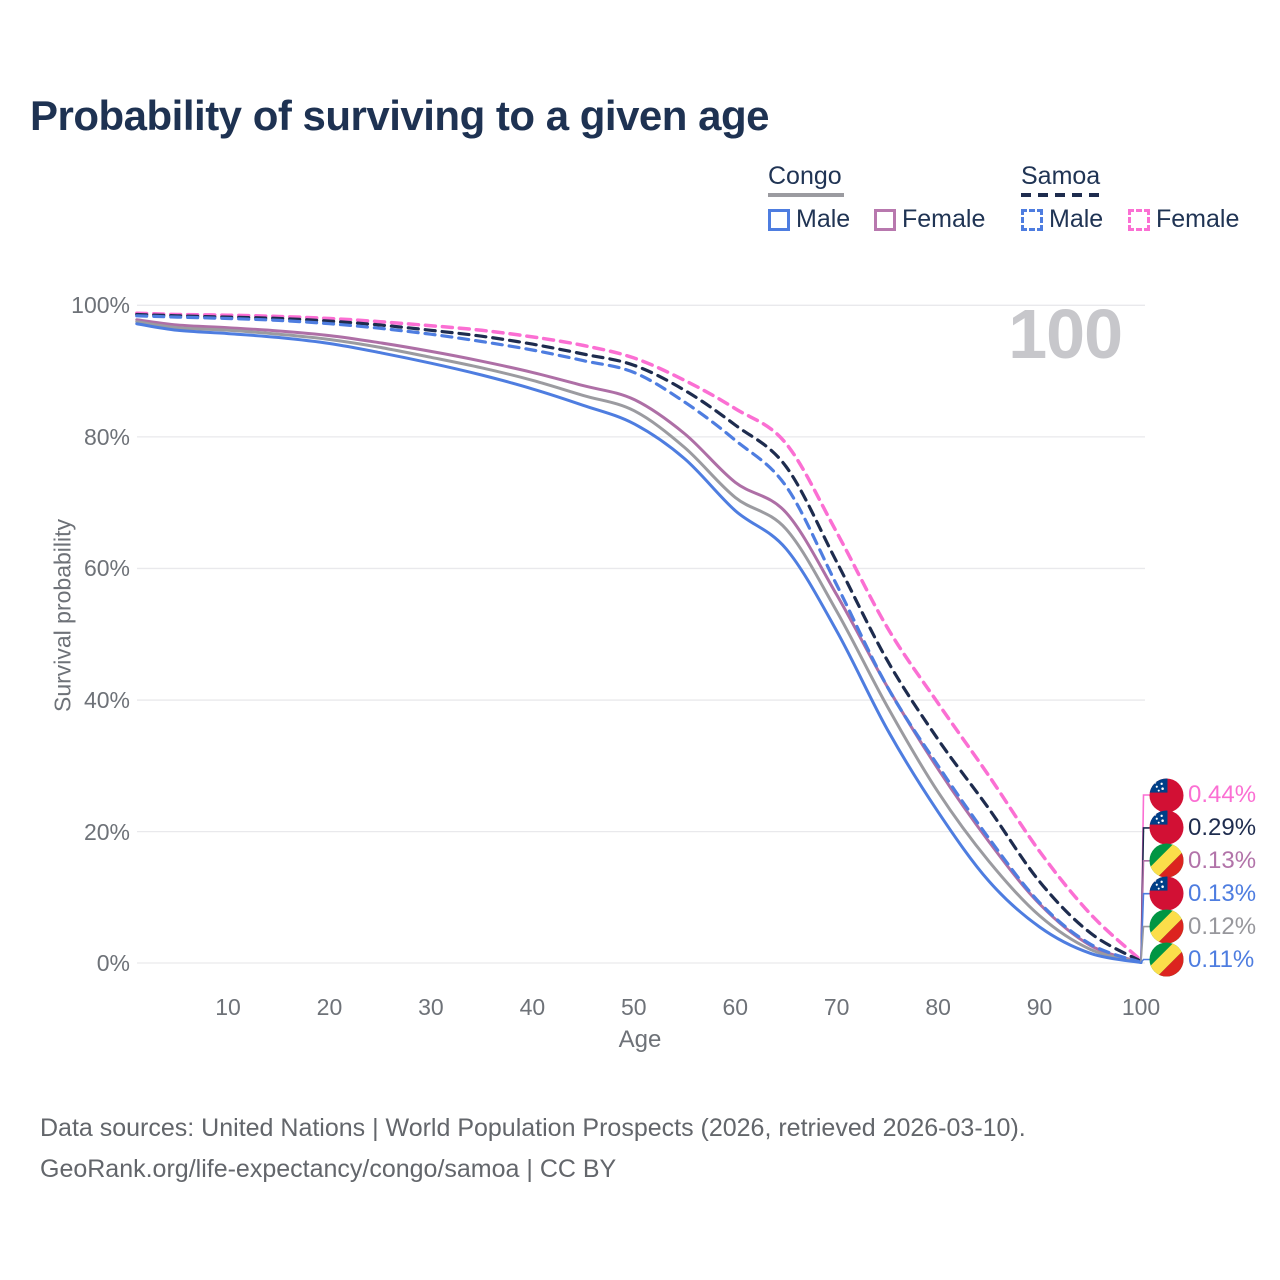 The width and height of the screenshot is (1280, 1280). I want to click on congo-male-swatch-icon, so click(779, 219).